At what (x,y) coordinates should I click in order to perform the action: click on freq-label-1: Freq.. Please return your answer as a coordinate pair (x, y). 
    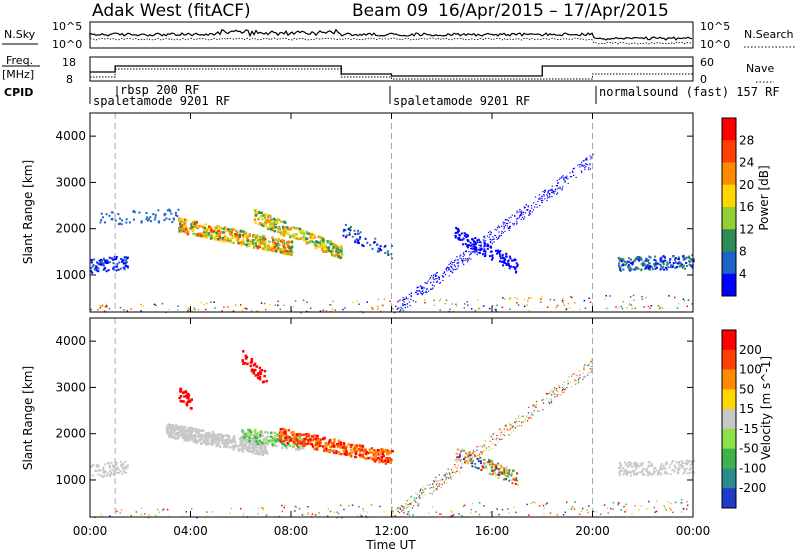
    Looking at the image, I should click on (19, 60).